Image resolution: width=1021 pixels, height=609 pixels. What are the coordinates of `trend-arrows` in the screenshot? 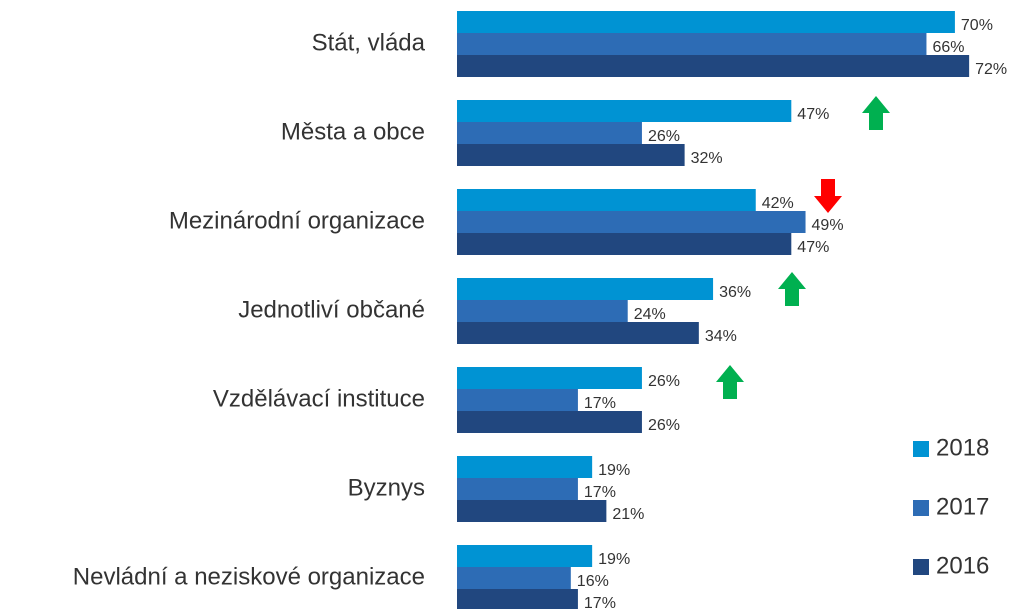 It's located at (803, 247).